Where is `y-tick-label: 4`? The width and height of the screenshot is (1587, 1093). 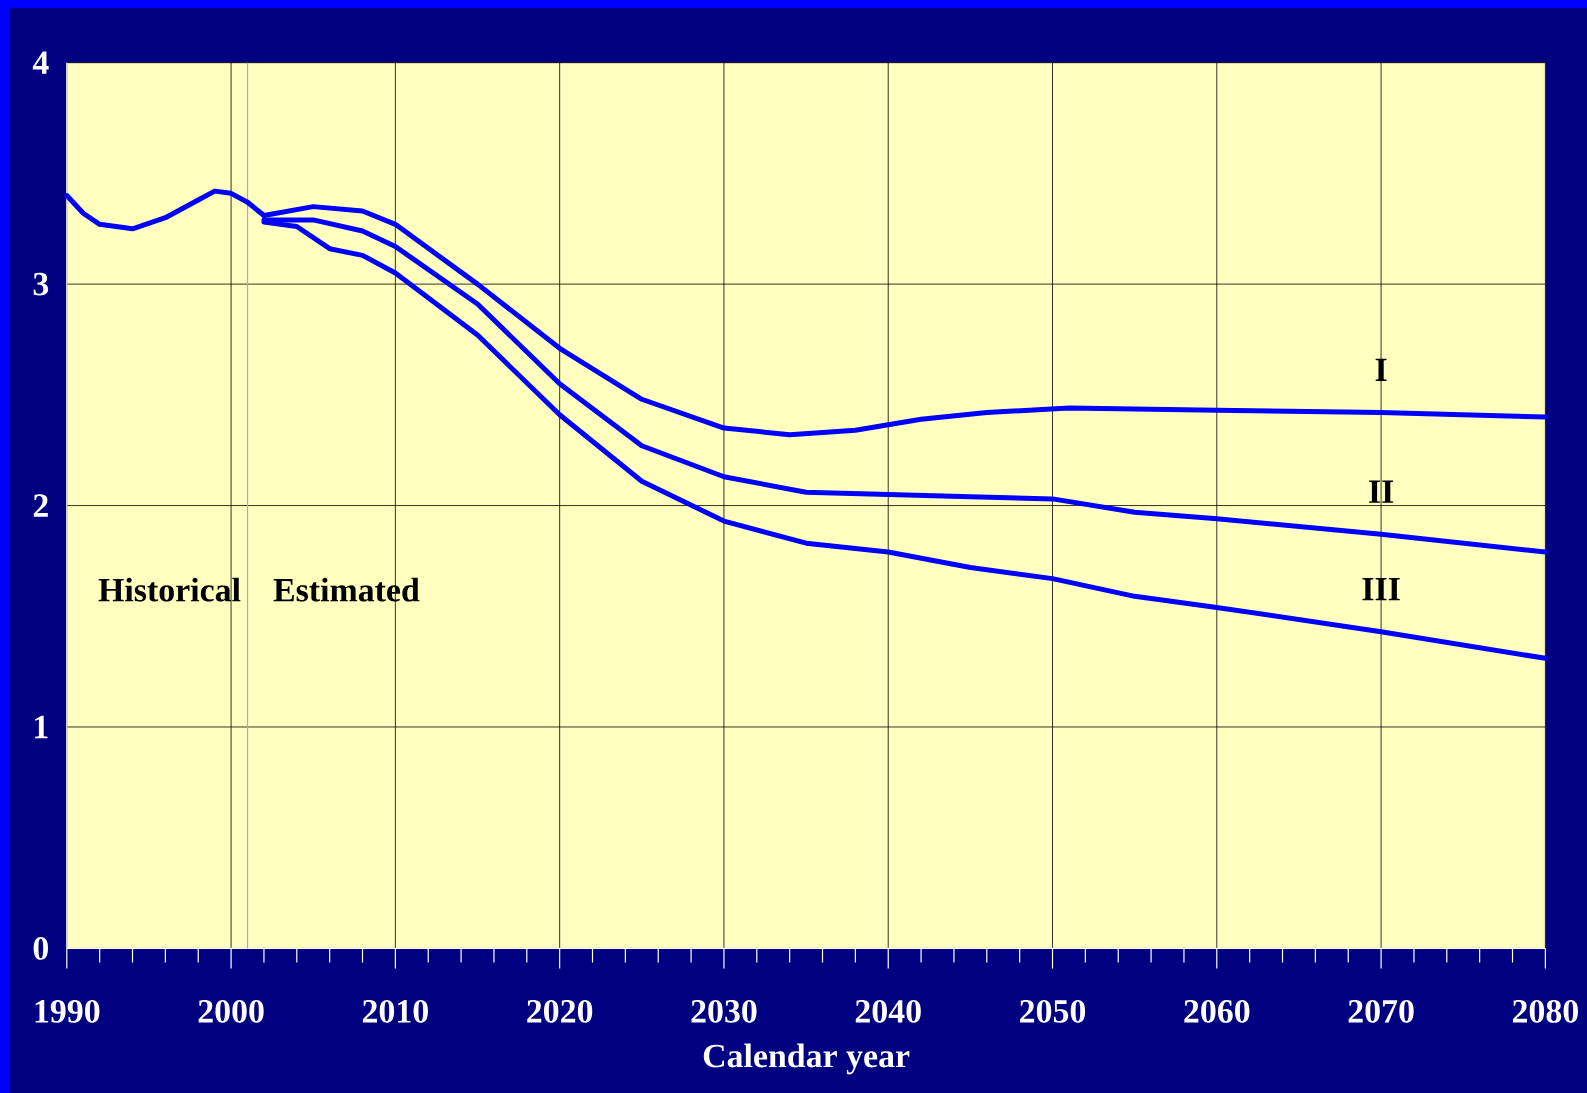
y-tick-label: 4 is located at coordinates (40, 62).